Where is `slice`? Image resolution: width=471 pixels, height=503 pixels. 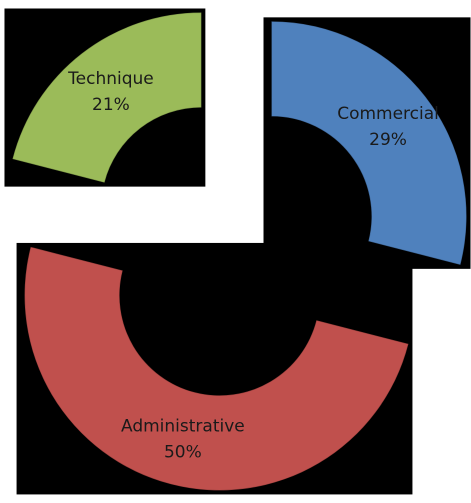 slice is located at coordinates (106, 97).